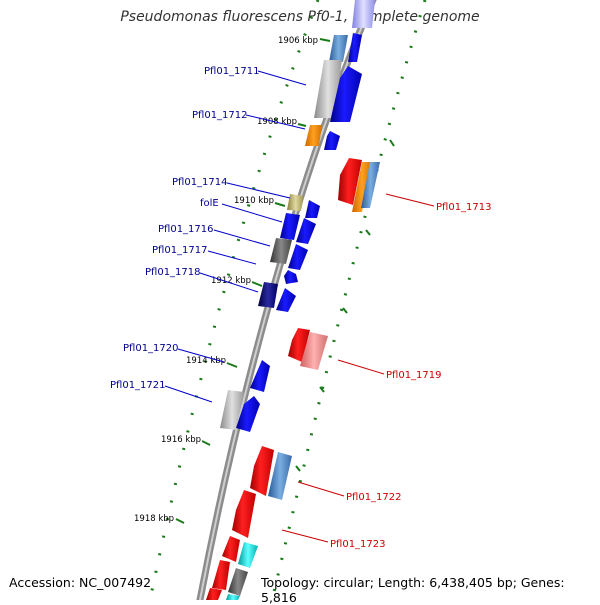 This screenshot has width=600, height=605. Describe the element at coordinates (151, 348) in the screenshot. I see `gene-label: Pfl01_1720` at that location.